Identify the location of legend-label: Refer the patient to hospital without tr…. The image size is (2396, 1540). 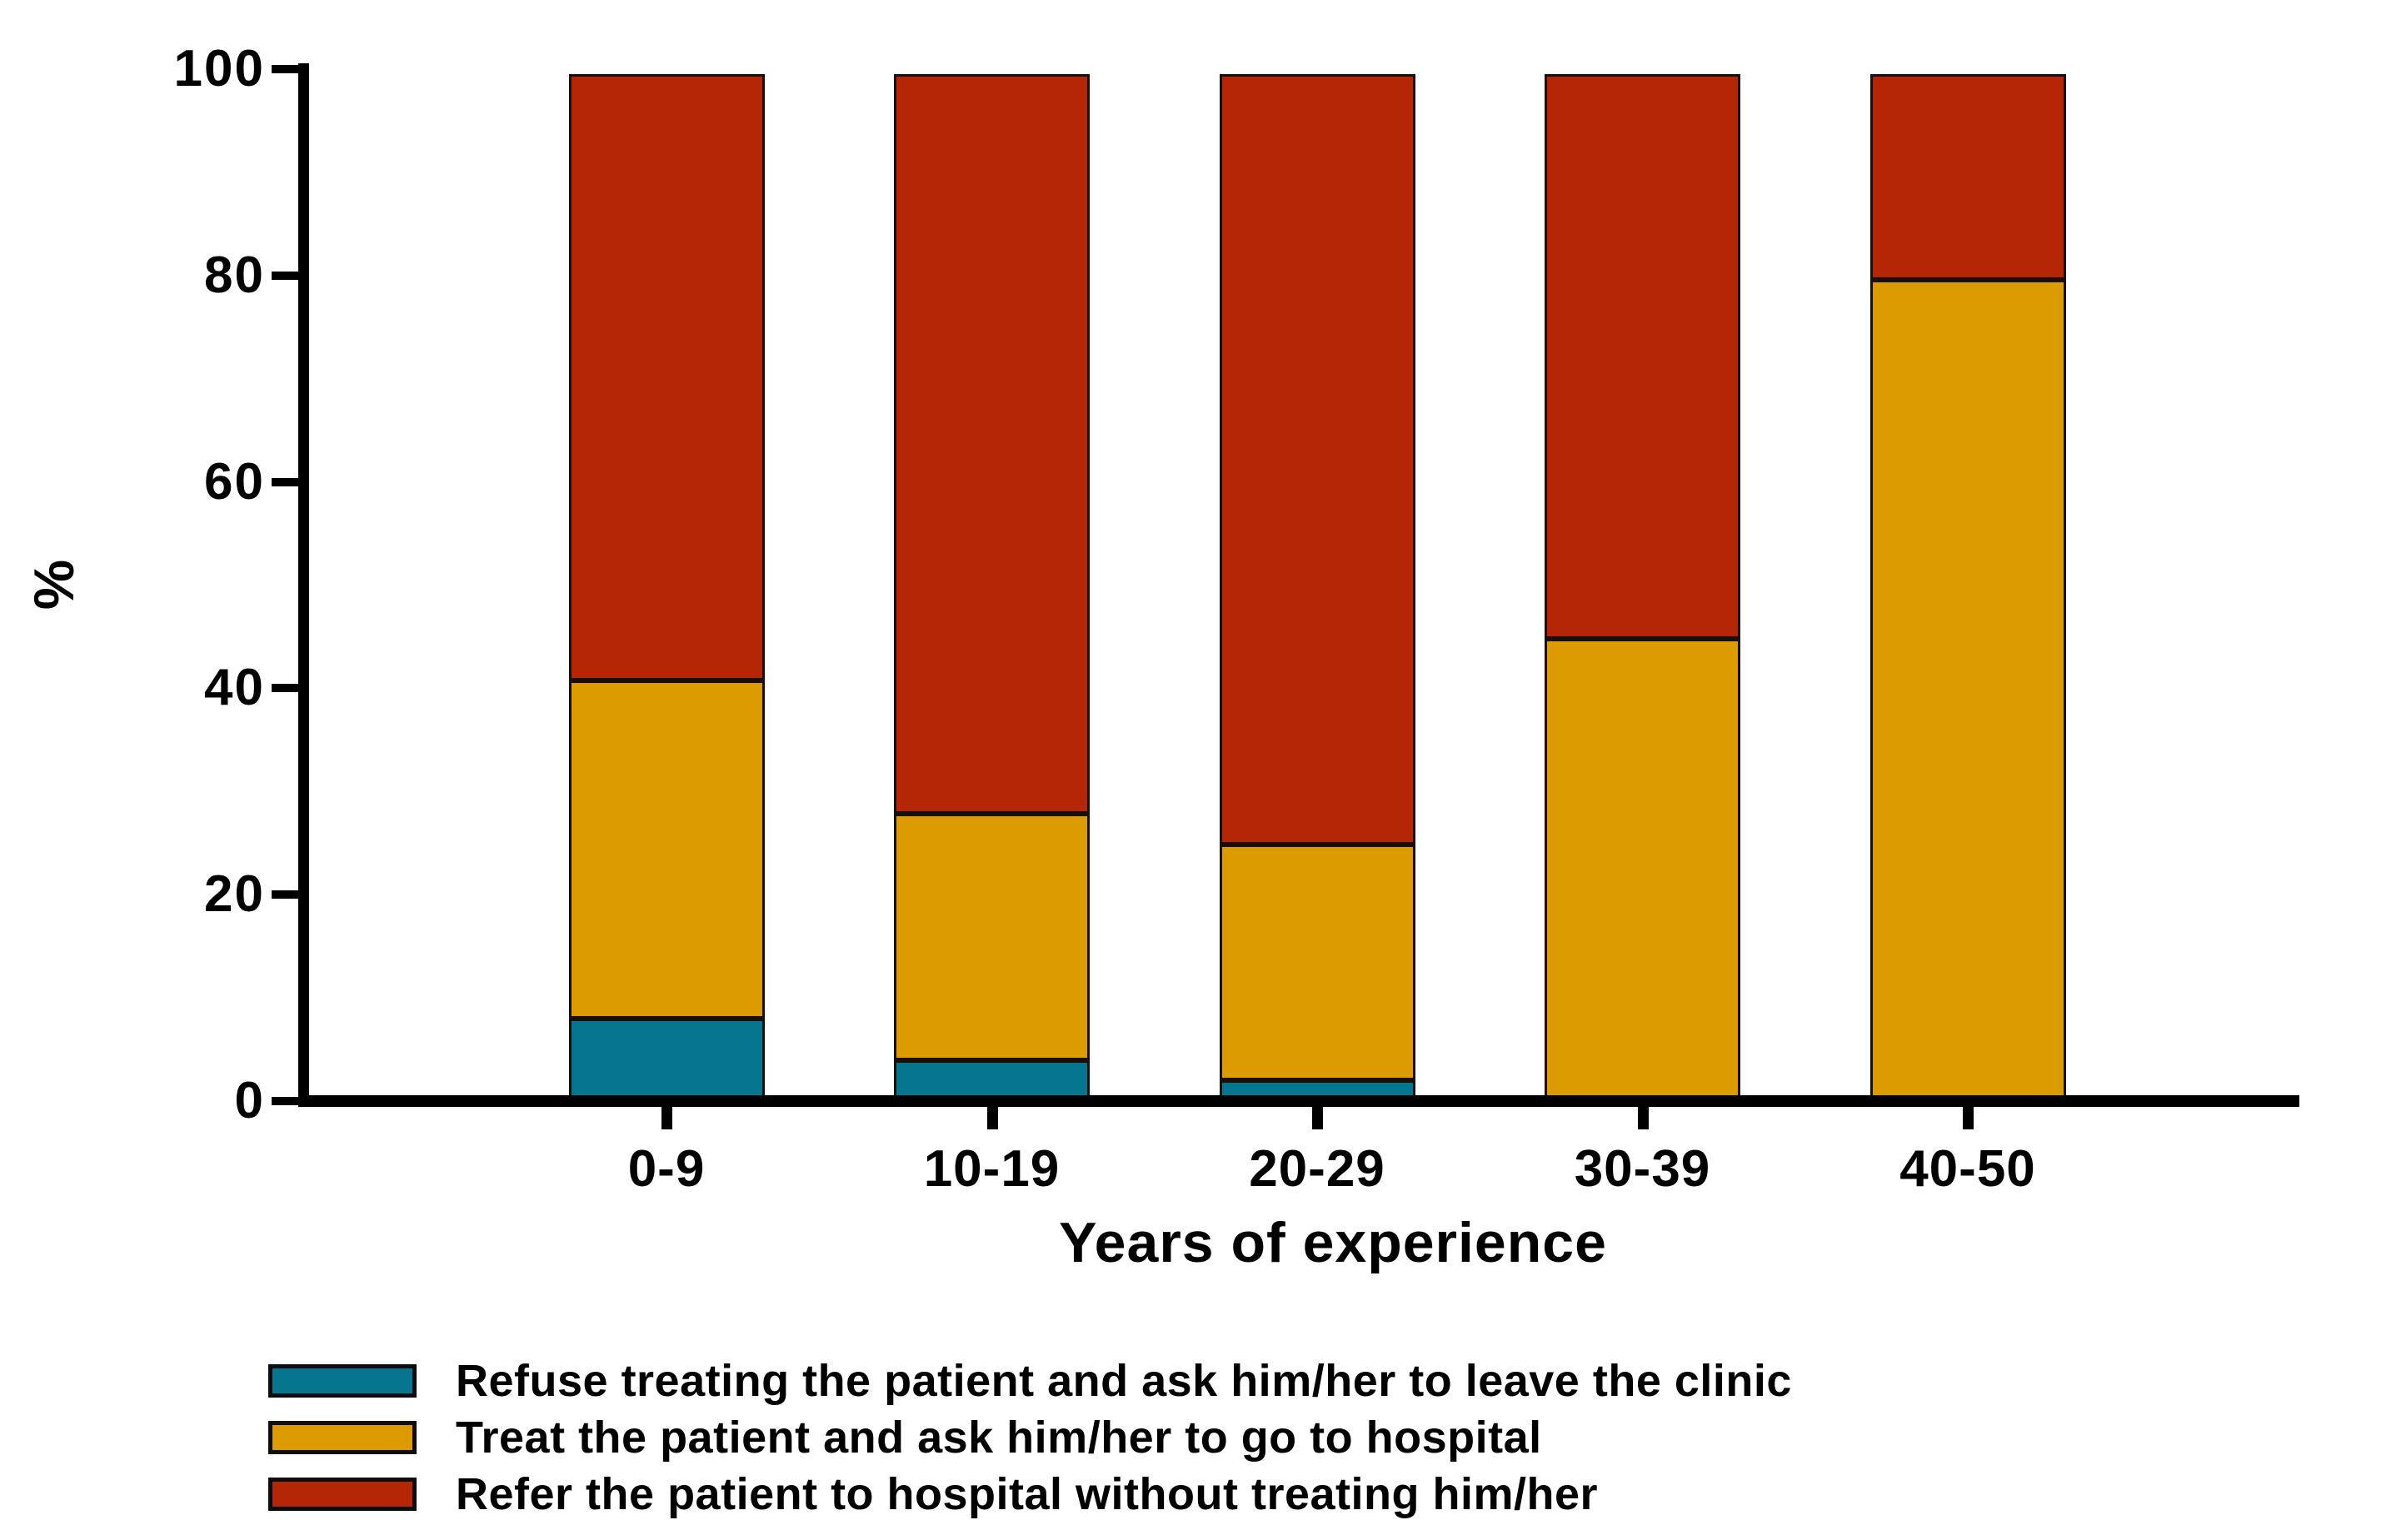
(1027, 1494).